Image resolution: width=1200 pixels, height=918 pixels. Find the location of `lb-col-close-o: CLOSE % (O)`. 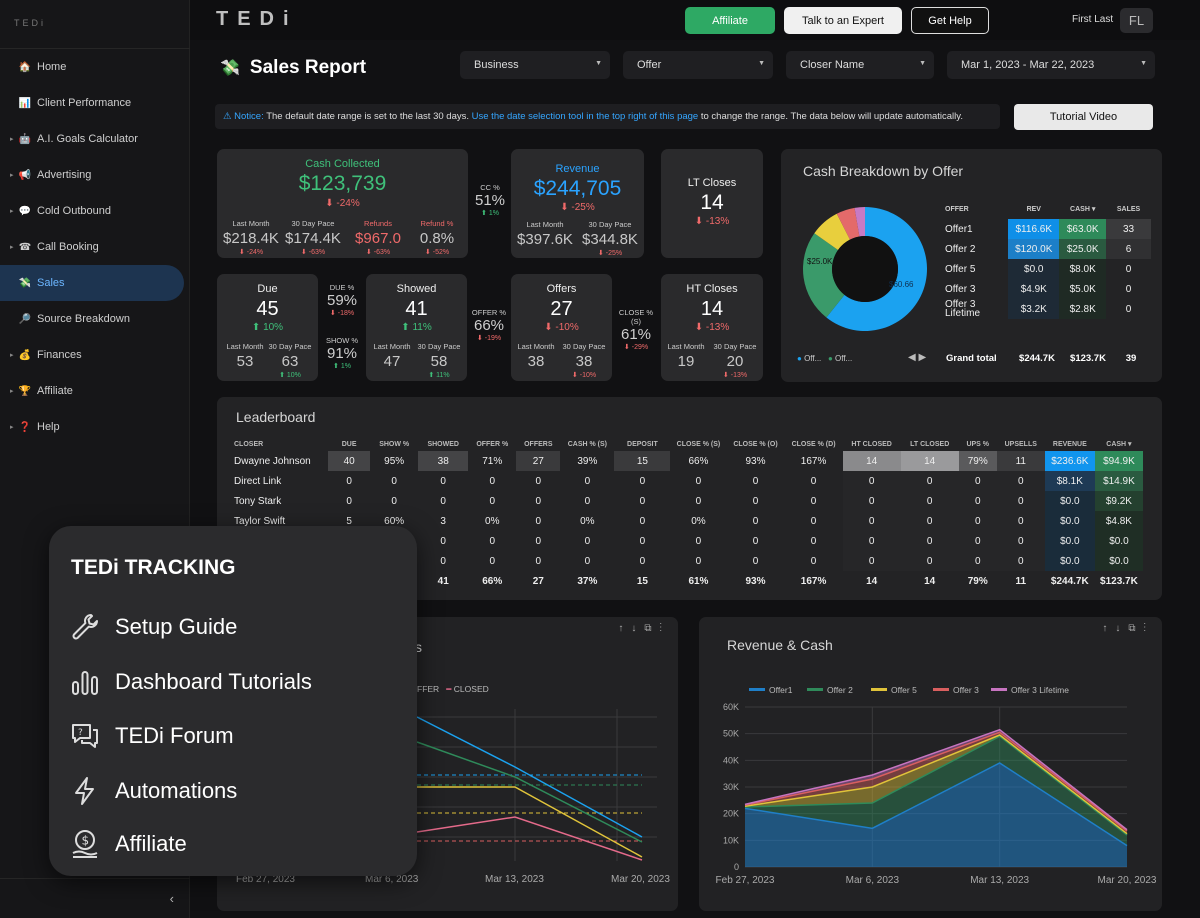

lb-col-close-o: CLOSE % (O) is located at coordinates (755, 444).